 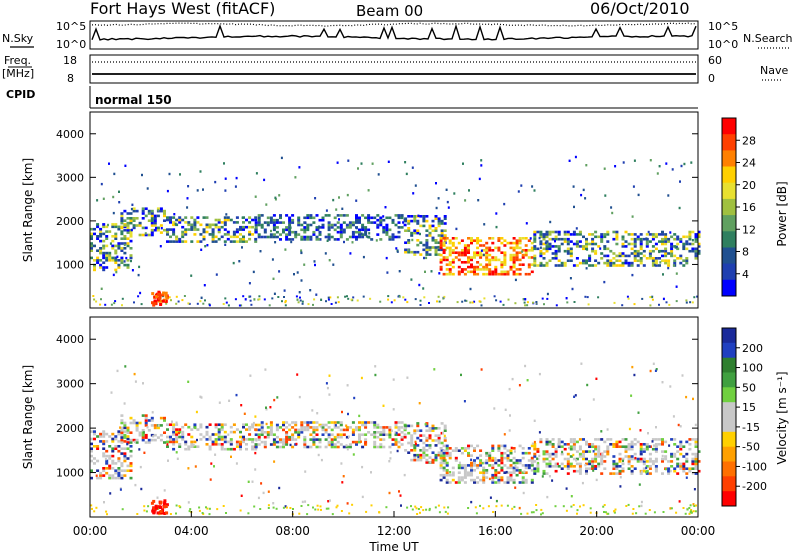 What do you see at coordinates (394, 24) in the screenshot?
I see `noise-search-line` at bounding box center [394, 24].